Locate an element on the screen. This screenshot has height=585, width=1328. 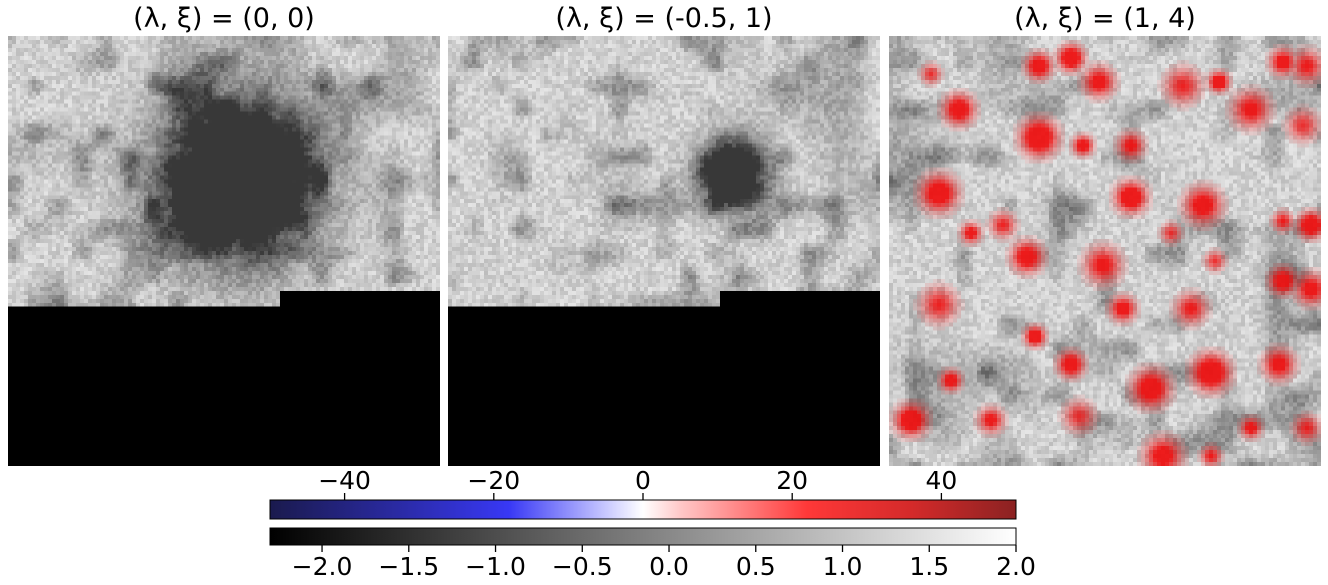
diverging-colorbar-ticks: −40 −20 0 20 40 is located at coordinates (637, 483).